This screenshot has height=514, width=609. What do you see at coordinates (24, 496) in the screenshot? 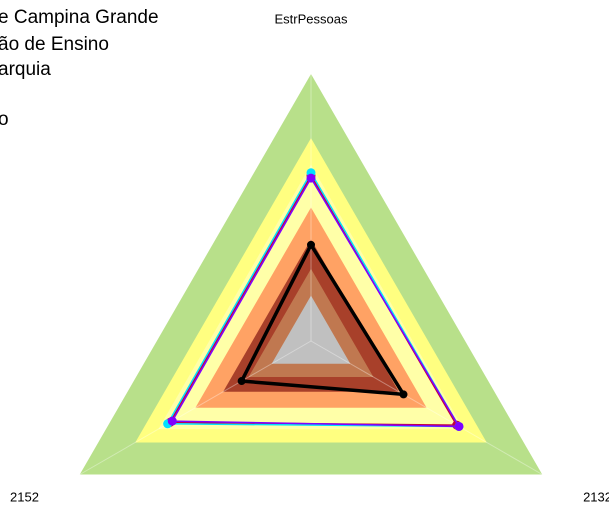
I see `axis-label: 2152` at bounding box center [24, 496].